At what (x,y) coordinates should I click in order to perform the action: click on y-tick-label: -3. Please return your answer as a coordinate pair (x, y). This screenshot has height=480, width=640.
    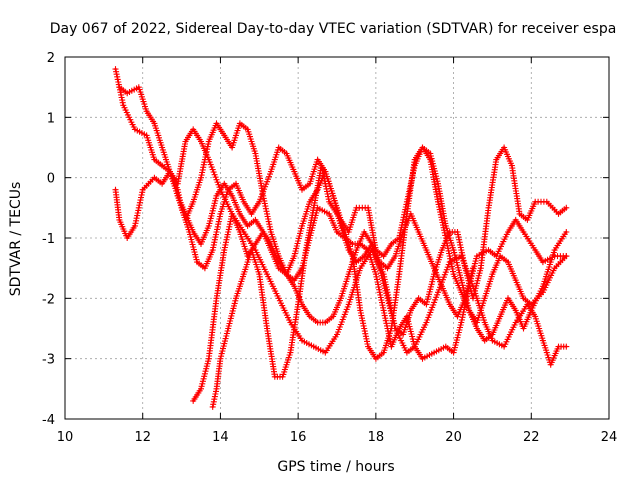
    Looking at the image, I should click on (48, 360).